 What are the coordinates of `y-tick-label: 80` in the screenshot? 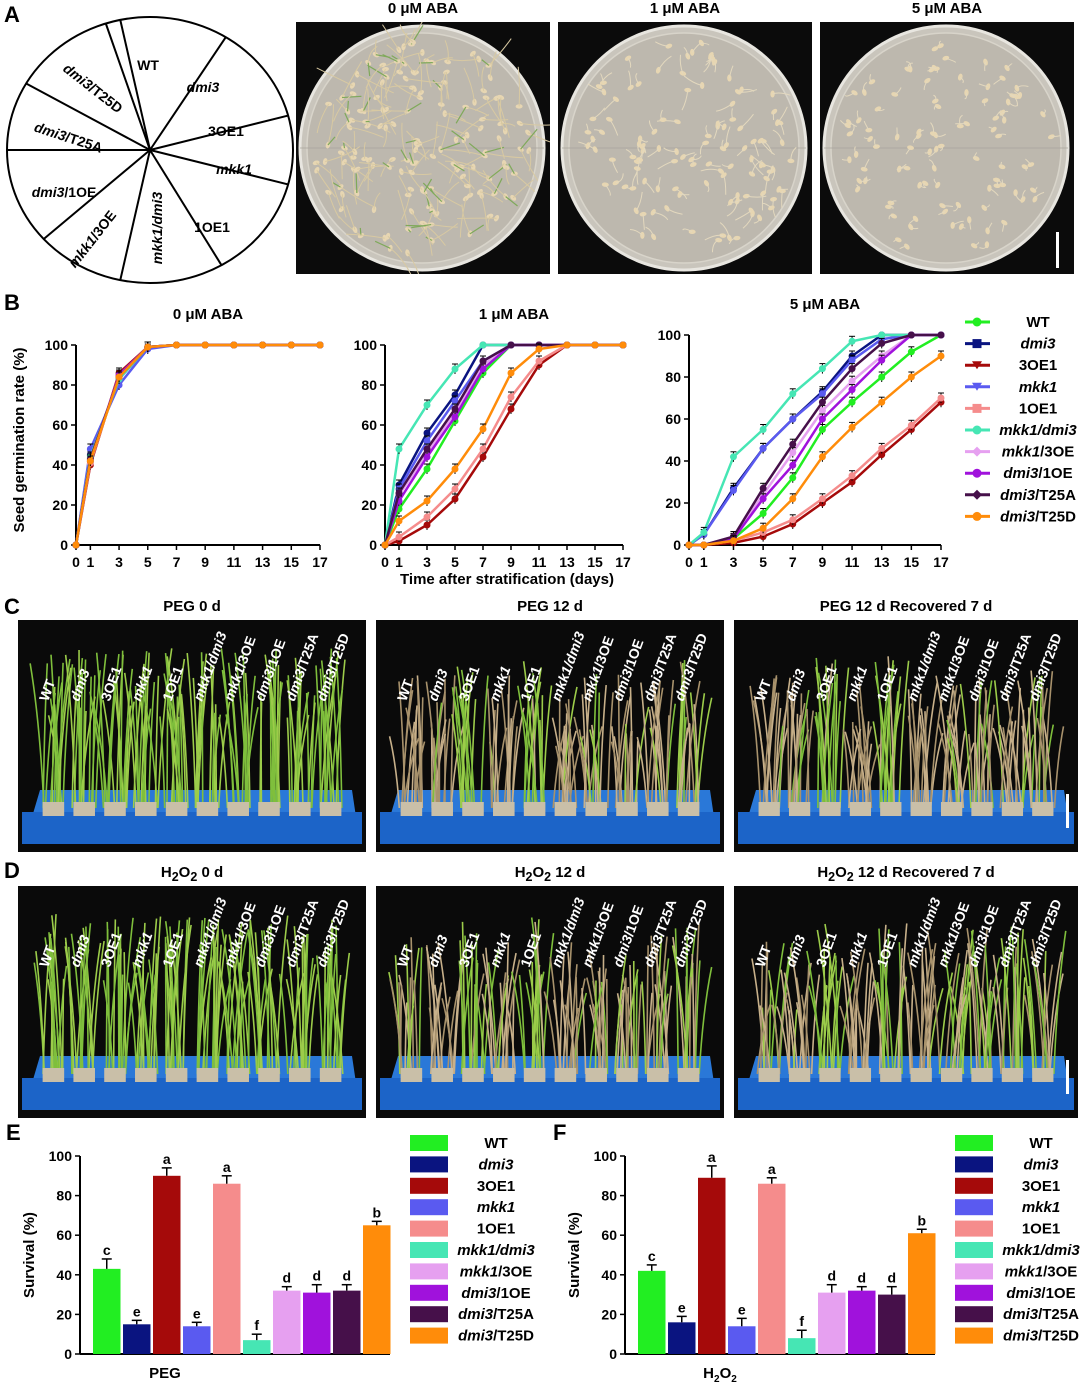 It's located at (60, 385).